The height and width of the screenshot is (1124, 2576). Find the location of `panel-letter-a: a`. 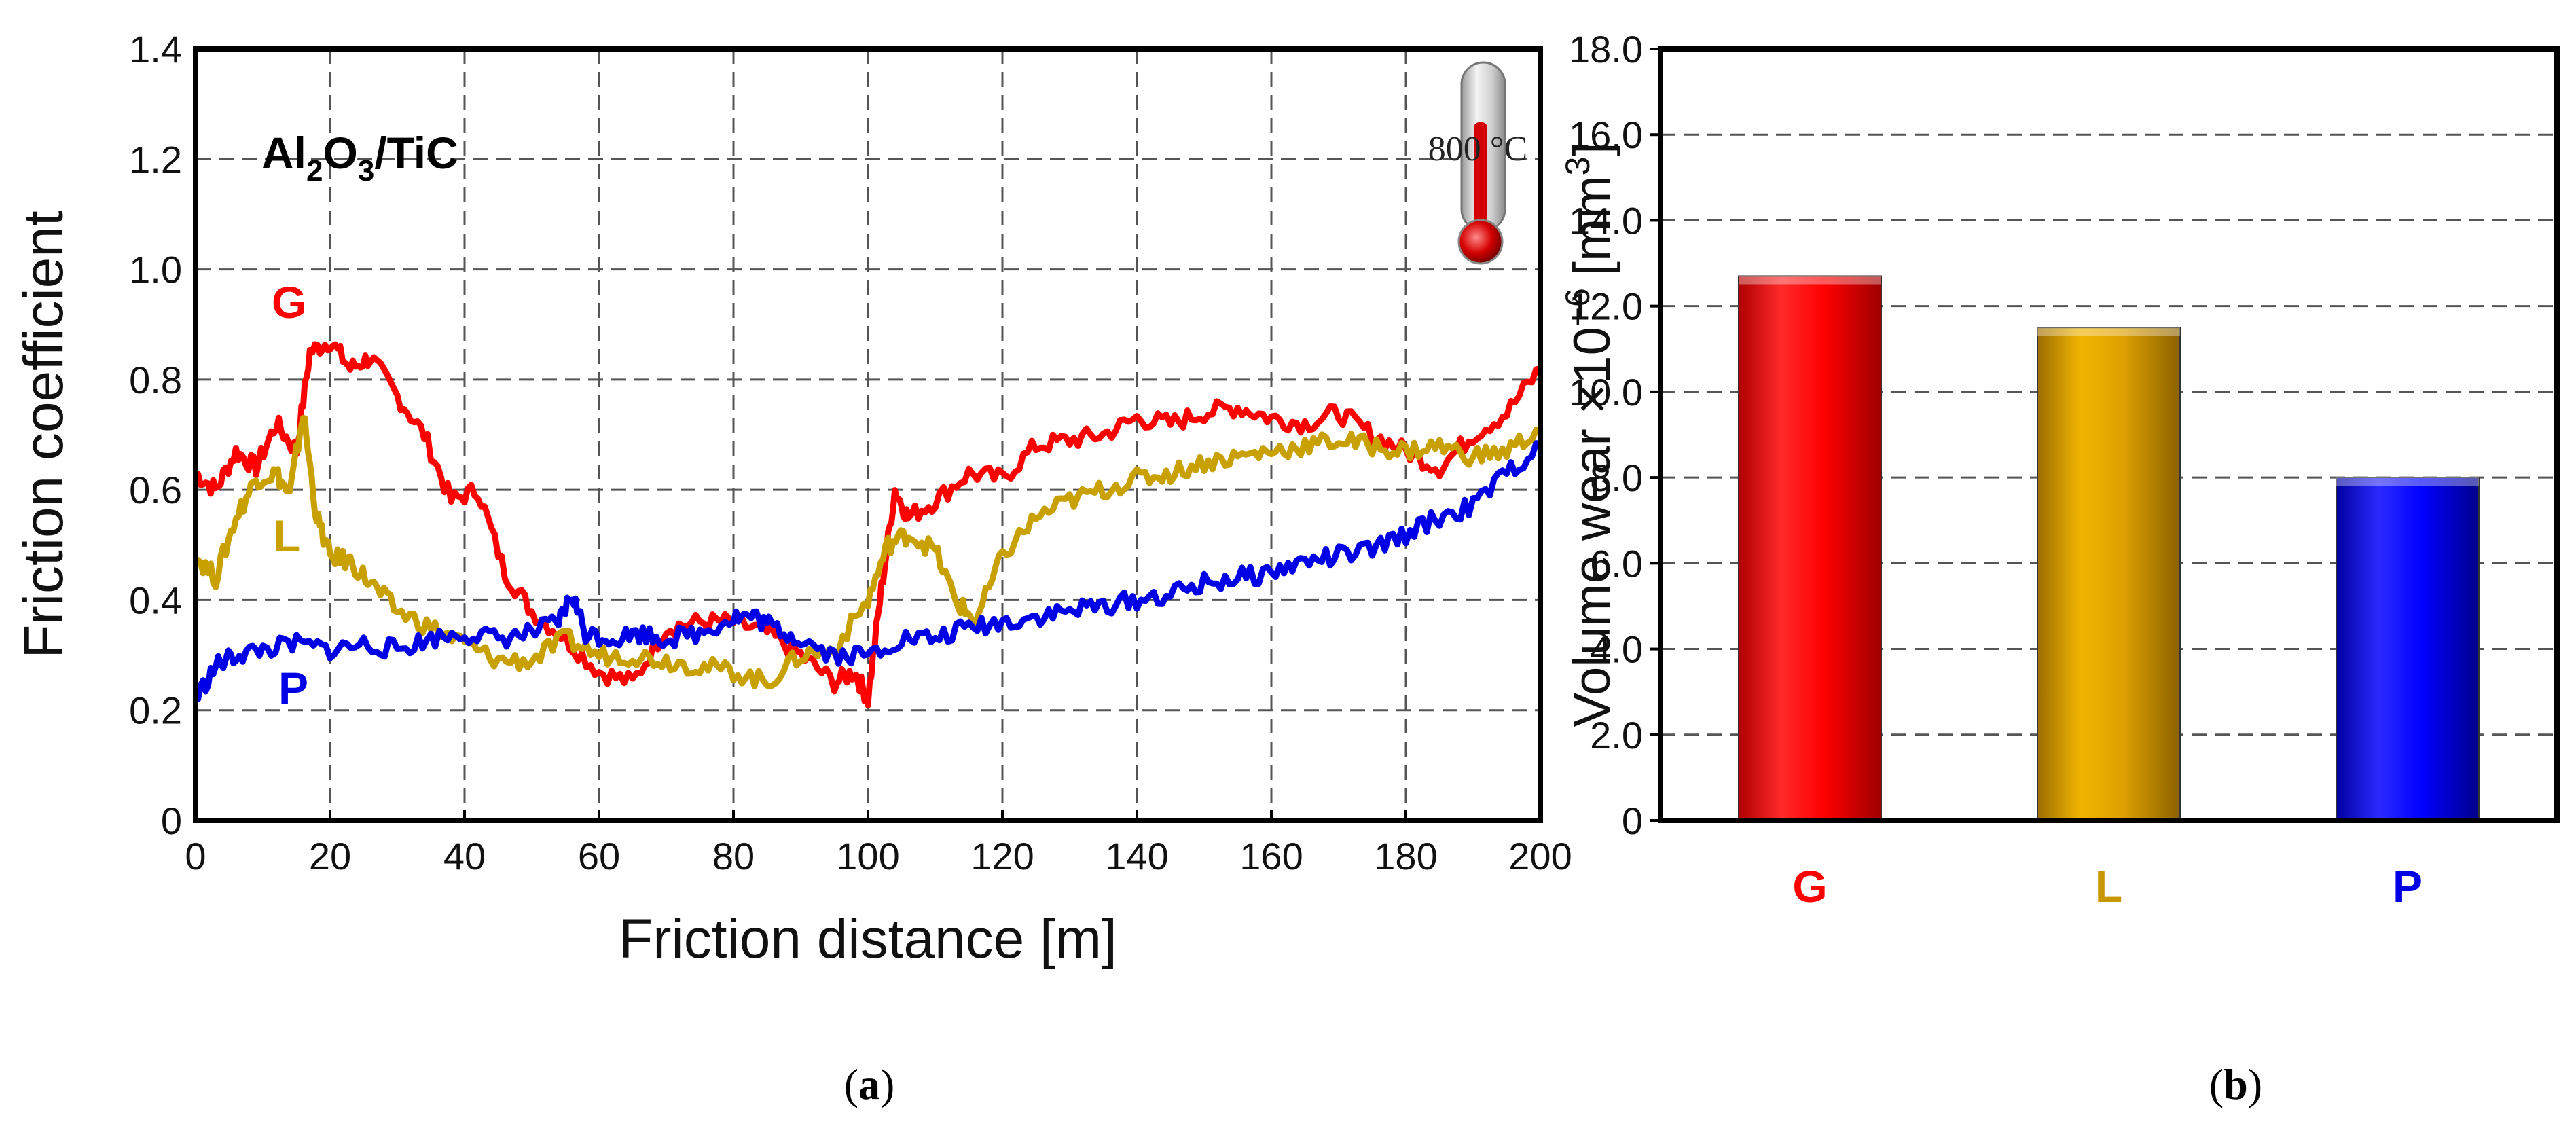

panel-letter-a: a is located at coordinates (869, 1084).